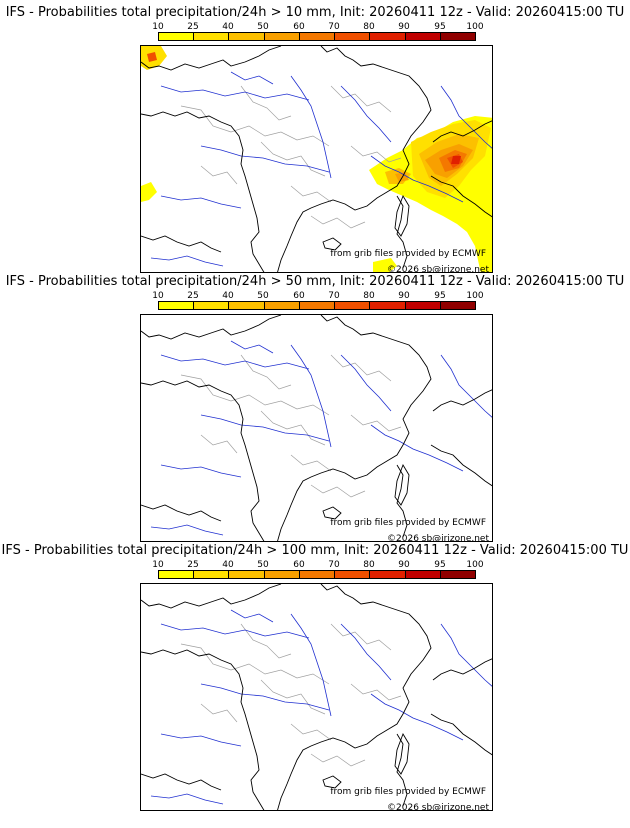  I want to click on scale-tick-label: 10, so click(158, 565).